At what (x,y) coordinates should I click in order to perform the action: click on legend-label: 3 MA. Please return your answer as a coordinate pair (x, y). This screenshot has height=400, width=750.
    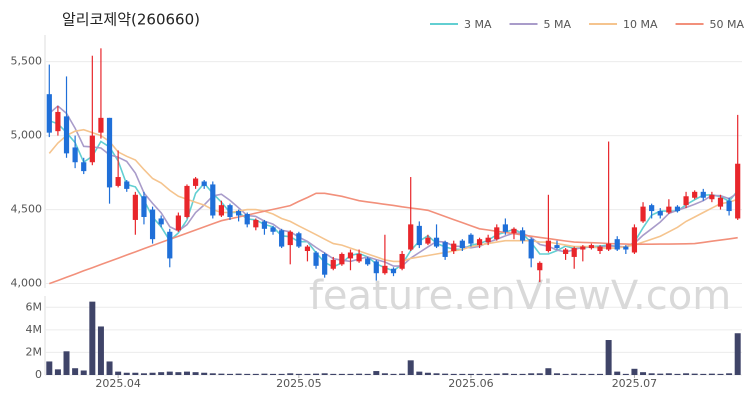
    Looking at the image, I should click on (478, 24).